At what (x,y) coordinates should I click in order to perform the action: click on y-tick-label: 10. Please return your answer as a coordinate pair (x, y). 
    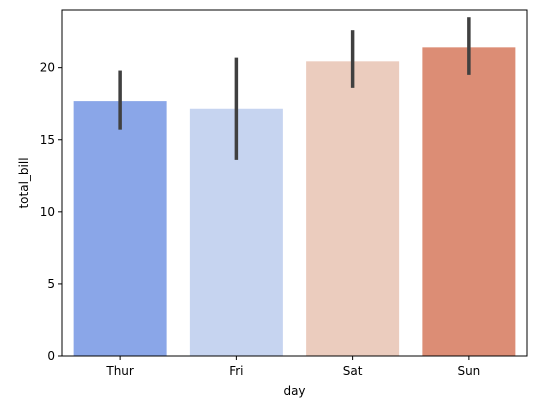
    Looking at the image, I should click on (47, 212).